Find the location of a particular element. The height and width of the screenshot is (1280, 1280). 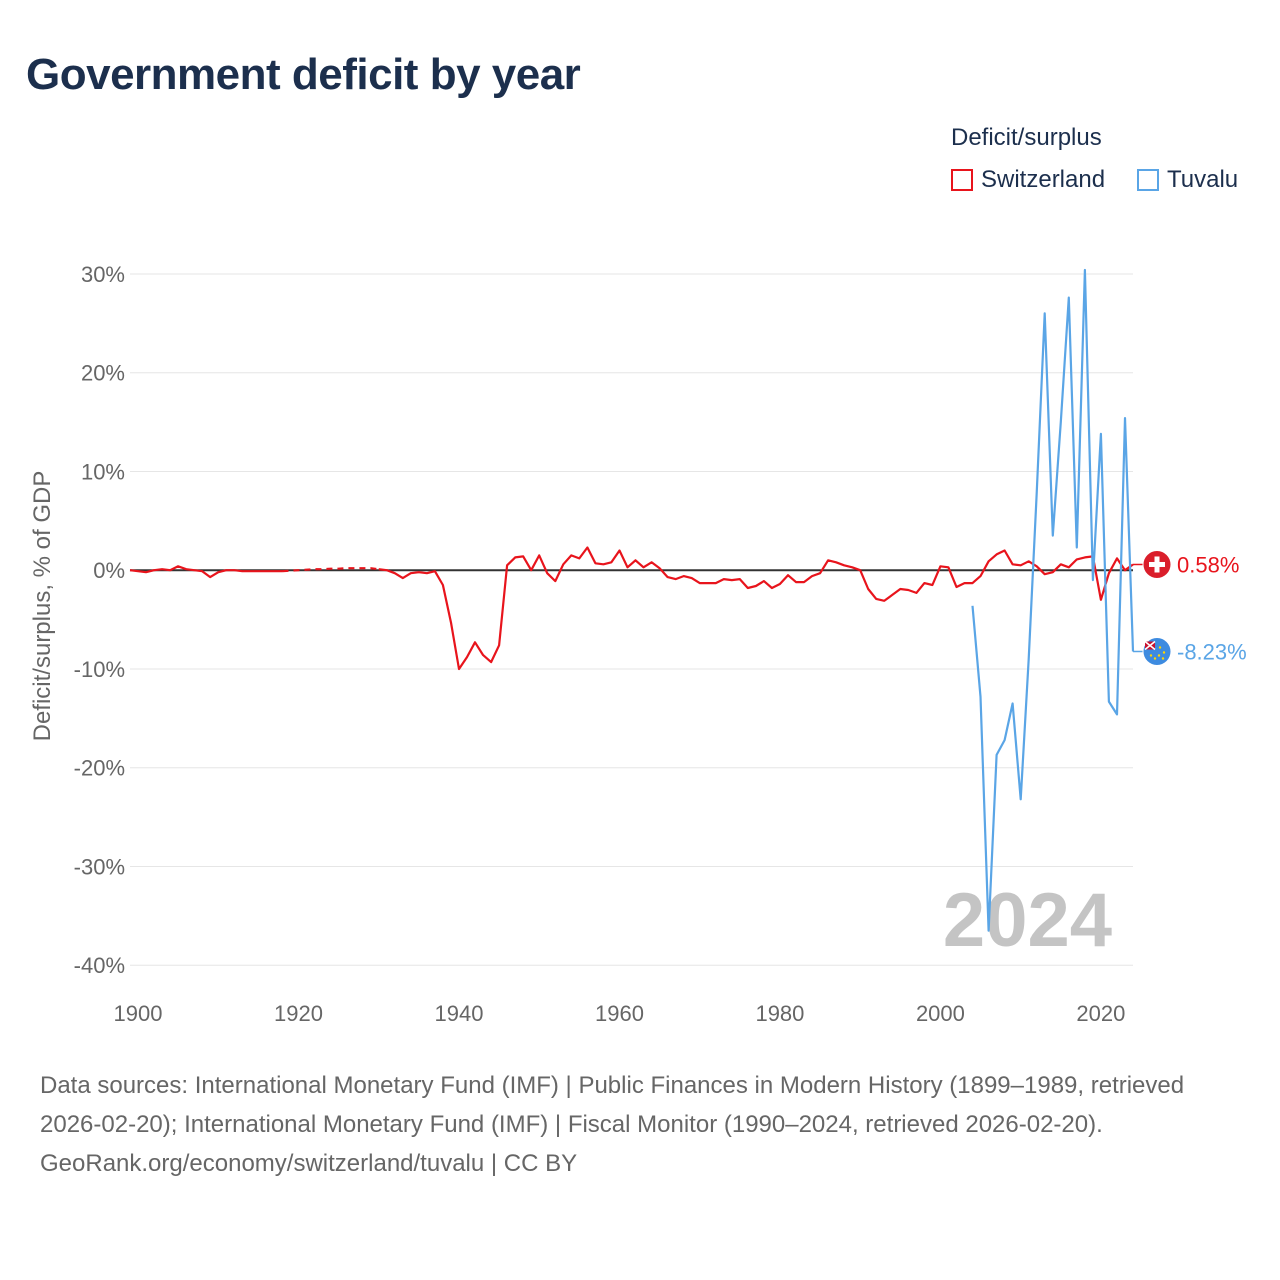

series-line-tuvalu is located at coordinates (1053, 600).